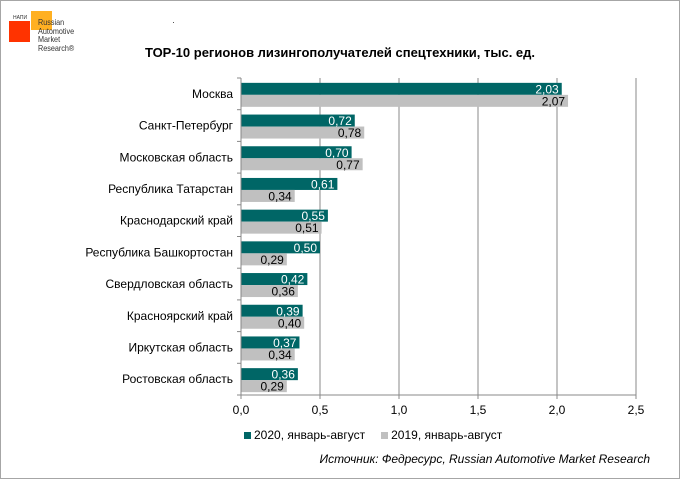  Describe the element at coordinates (337, 153) in the screenshot. I see `data-label-2020: 0,70` at that location.